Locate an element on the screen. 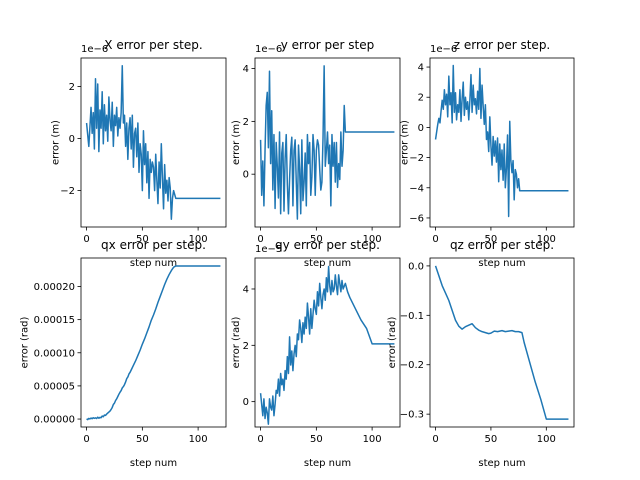 This screenshot has height=480, width=640. y-tick-label: 0.00000 is located at coordinates (54, 420).